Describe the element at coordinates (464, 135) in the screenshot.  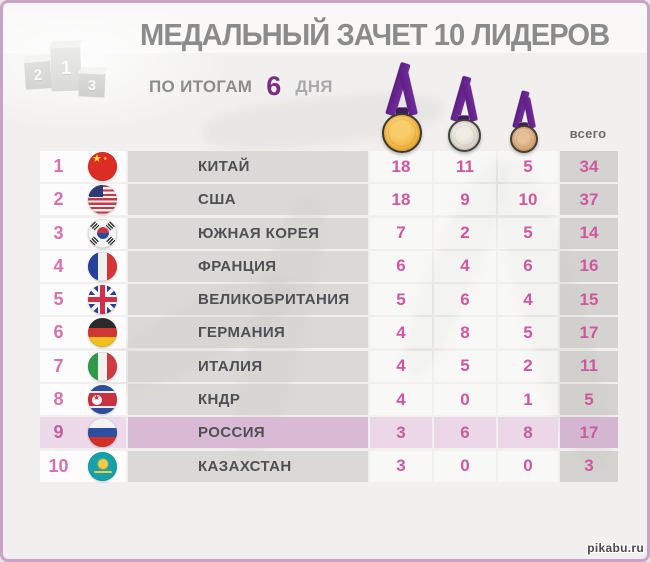
I see `silver-medal-disc` at that location.